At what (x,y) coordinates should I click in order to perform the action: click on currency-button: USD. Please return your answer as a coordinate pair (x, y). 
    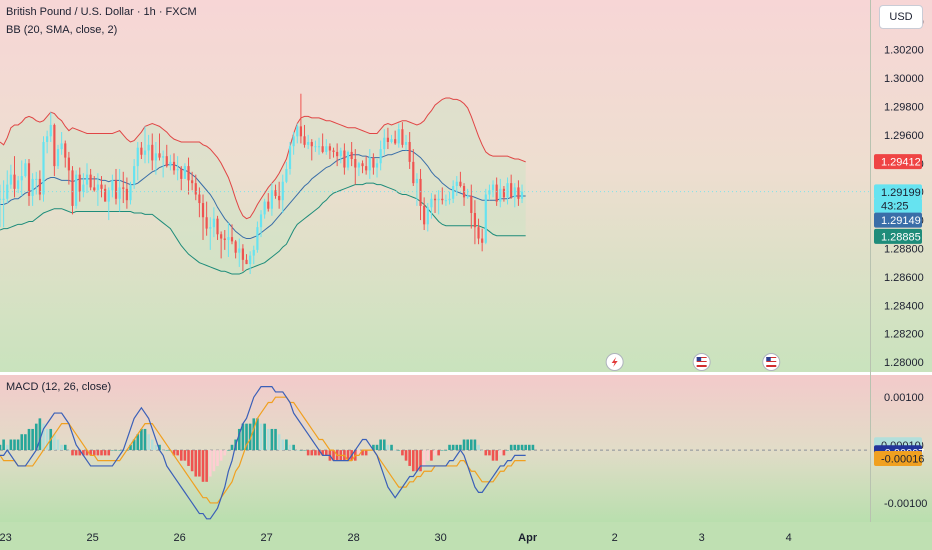
    Looking at the image, I should click on (901, 17).